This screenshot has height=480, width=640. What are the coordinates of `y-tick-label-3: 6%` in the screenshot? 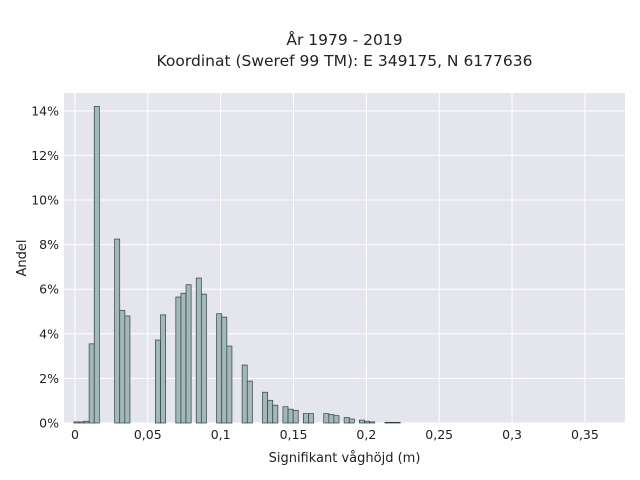 It's located at (49, 289).